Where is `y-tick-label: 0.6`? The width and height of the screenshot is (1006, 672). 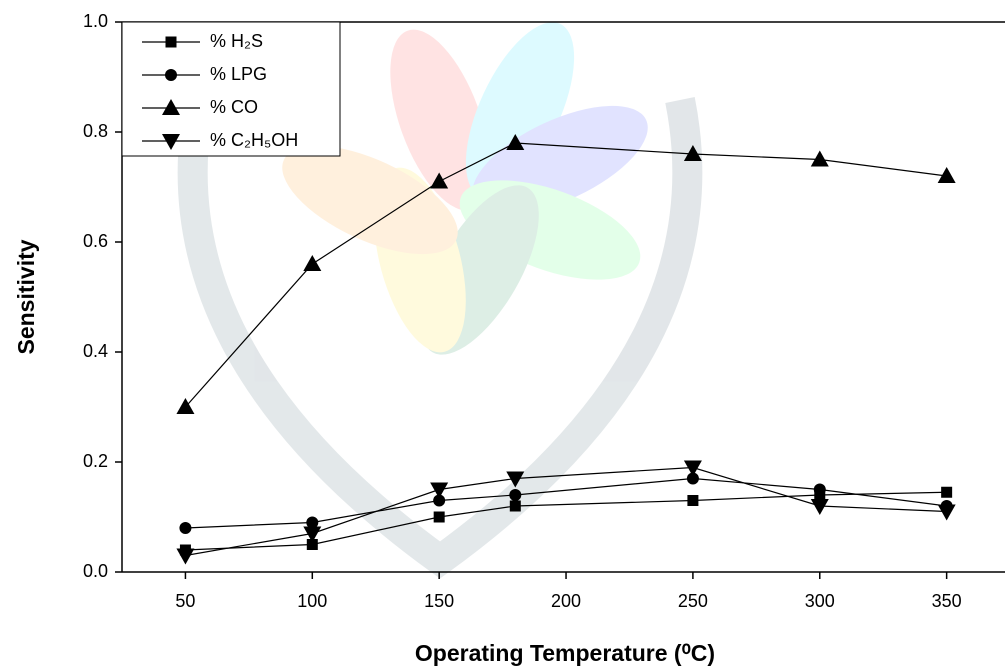 y-tick-label: 0.6 is located at coordinates (95, 241).